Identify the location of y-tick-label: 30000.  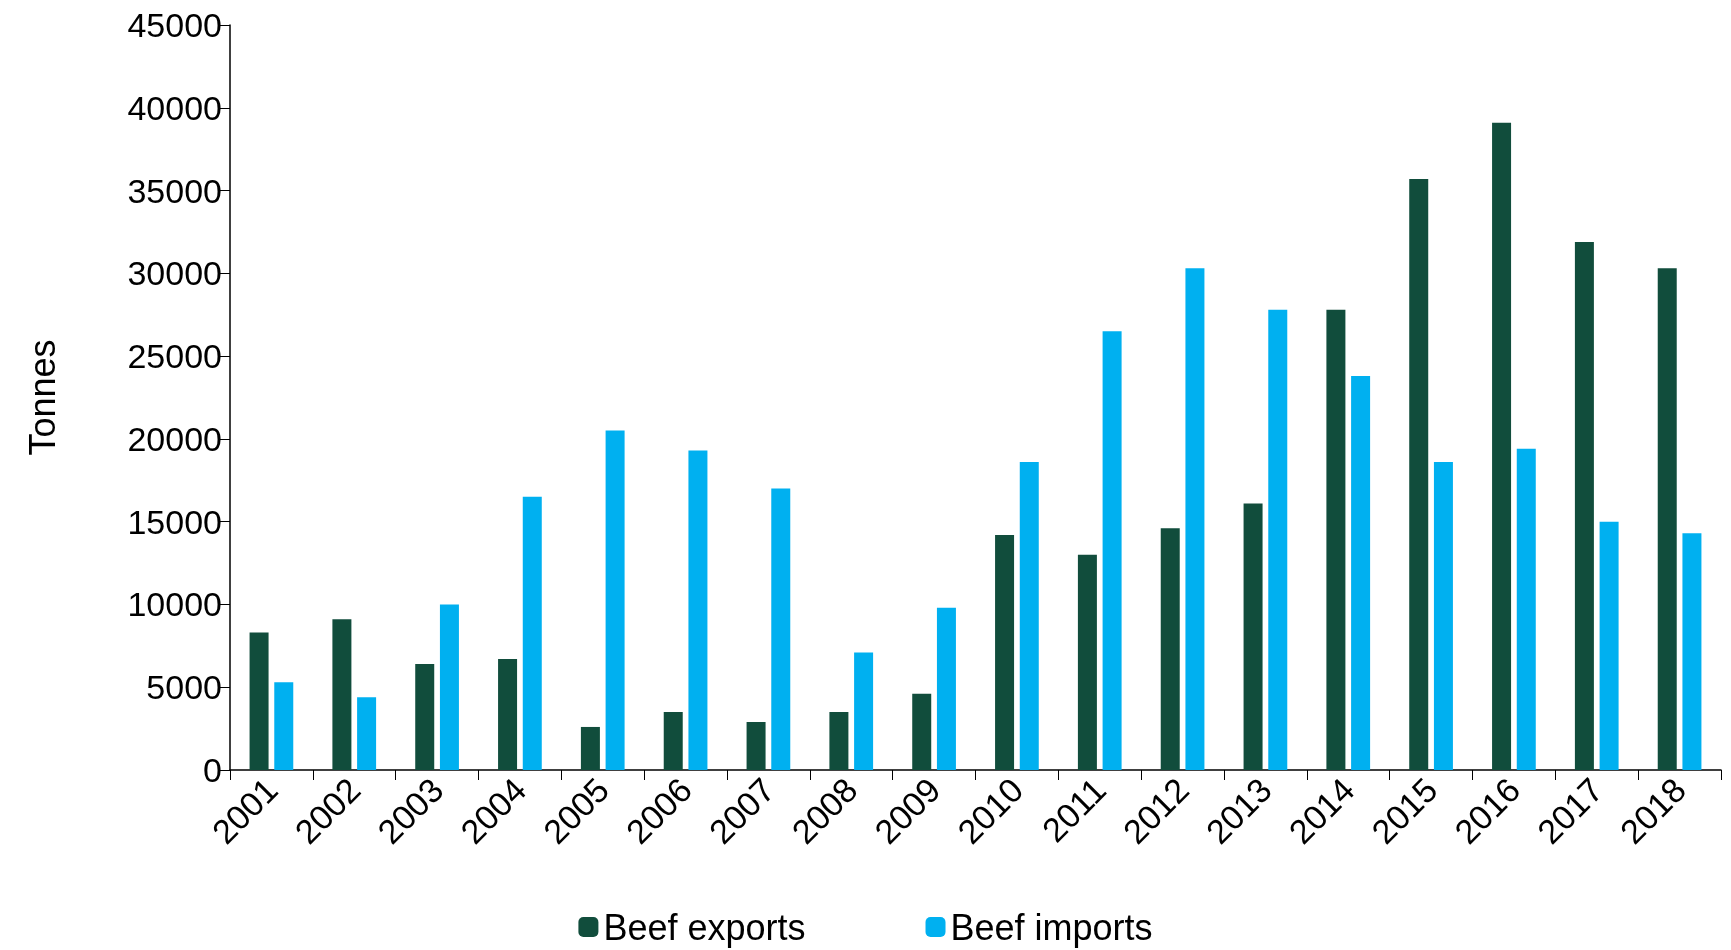
(174, 273).